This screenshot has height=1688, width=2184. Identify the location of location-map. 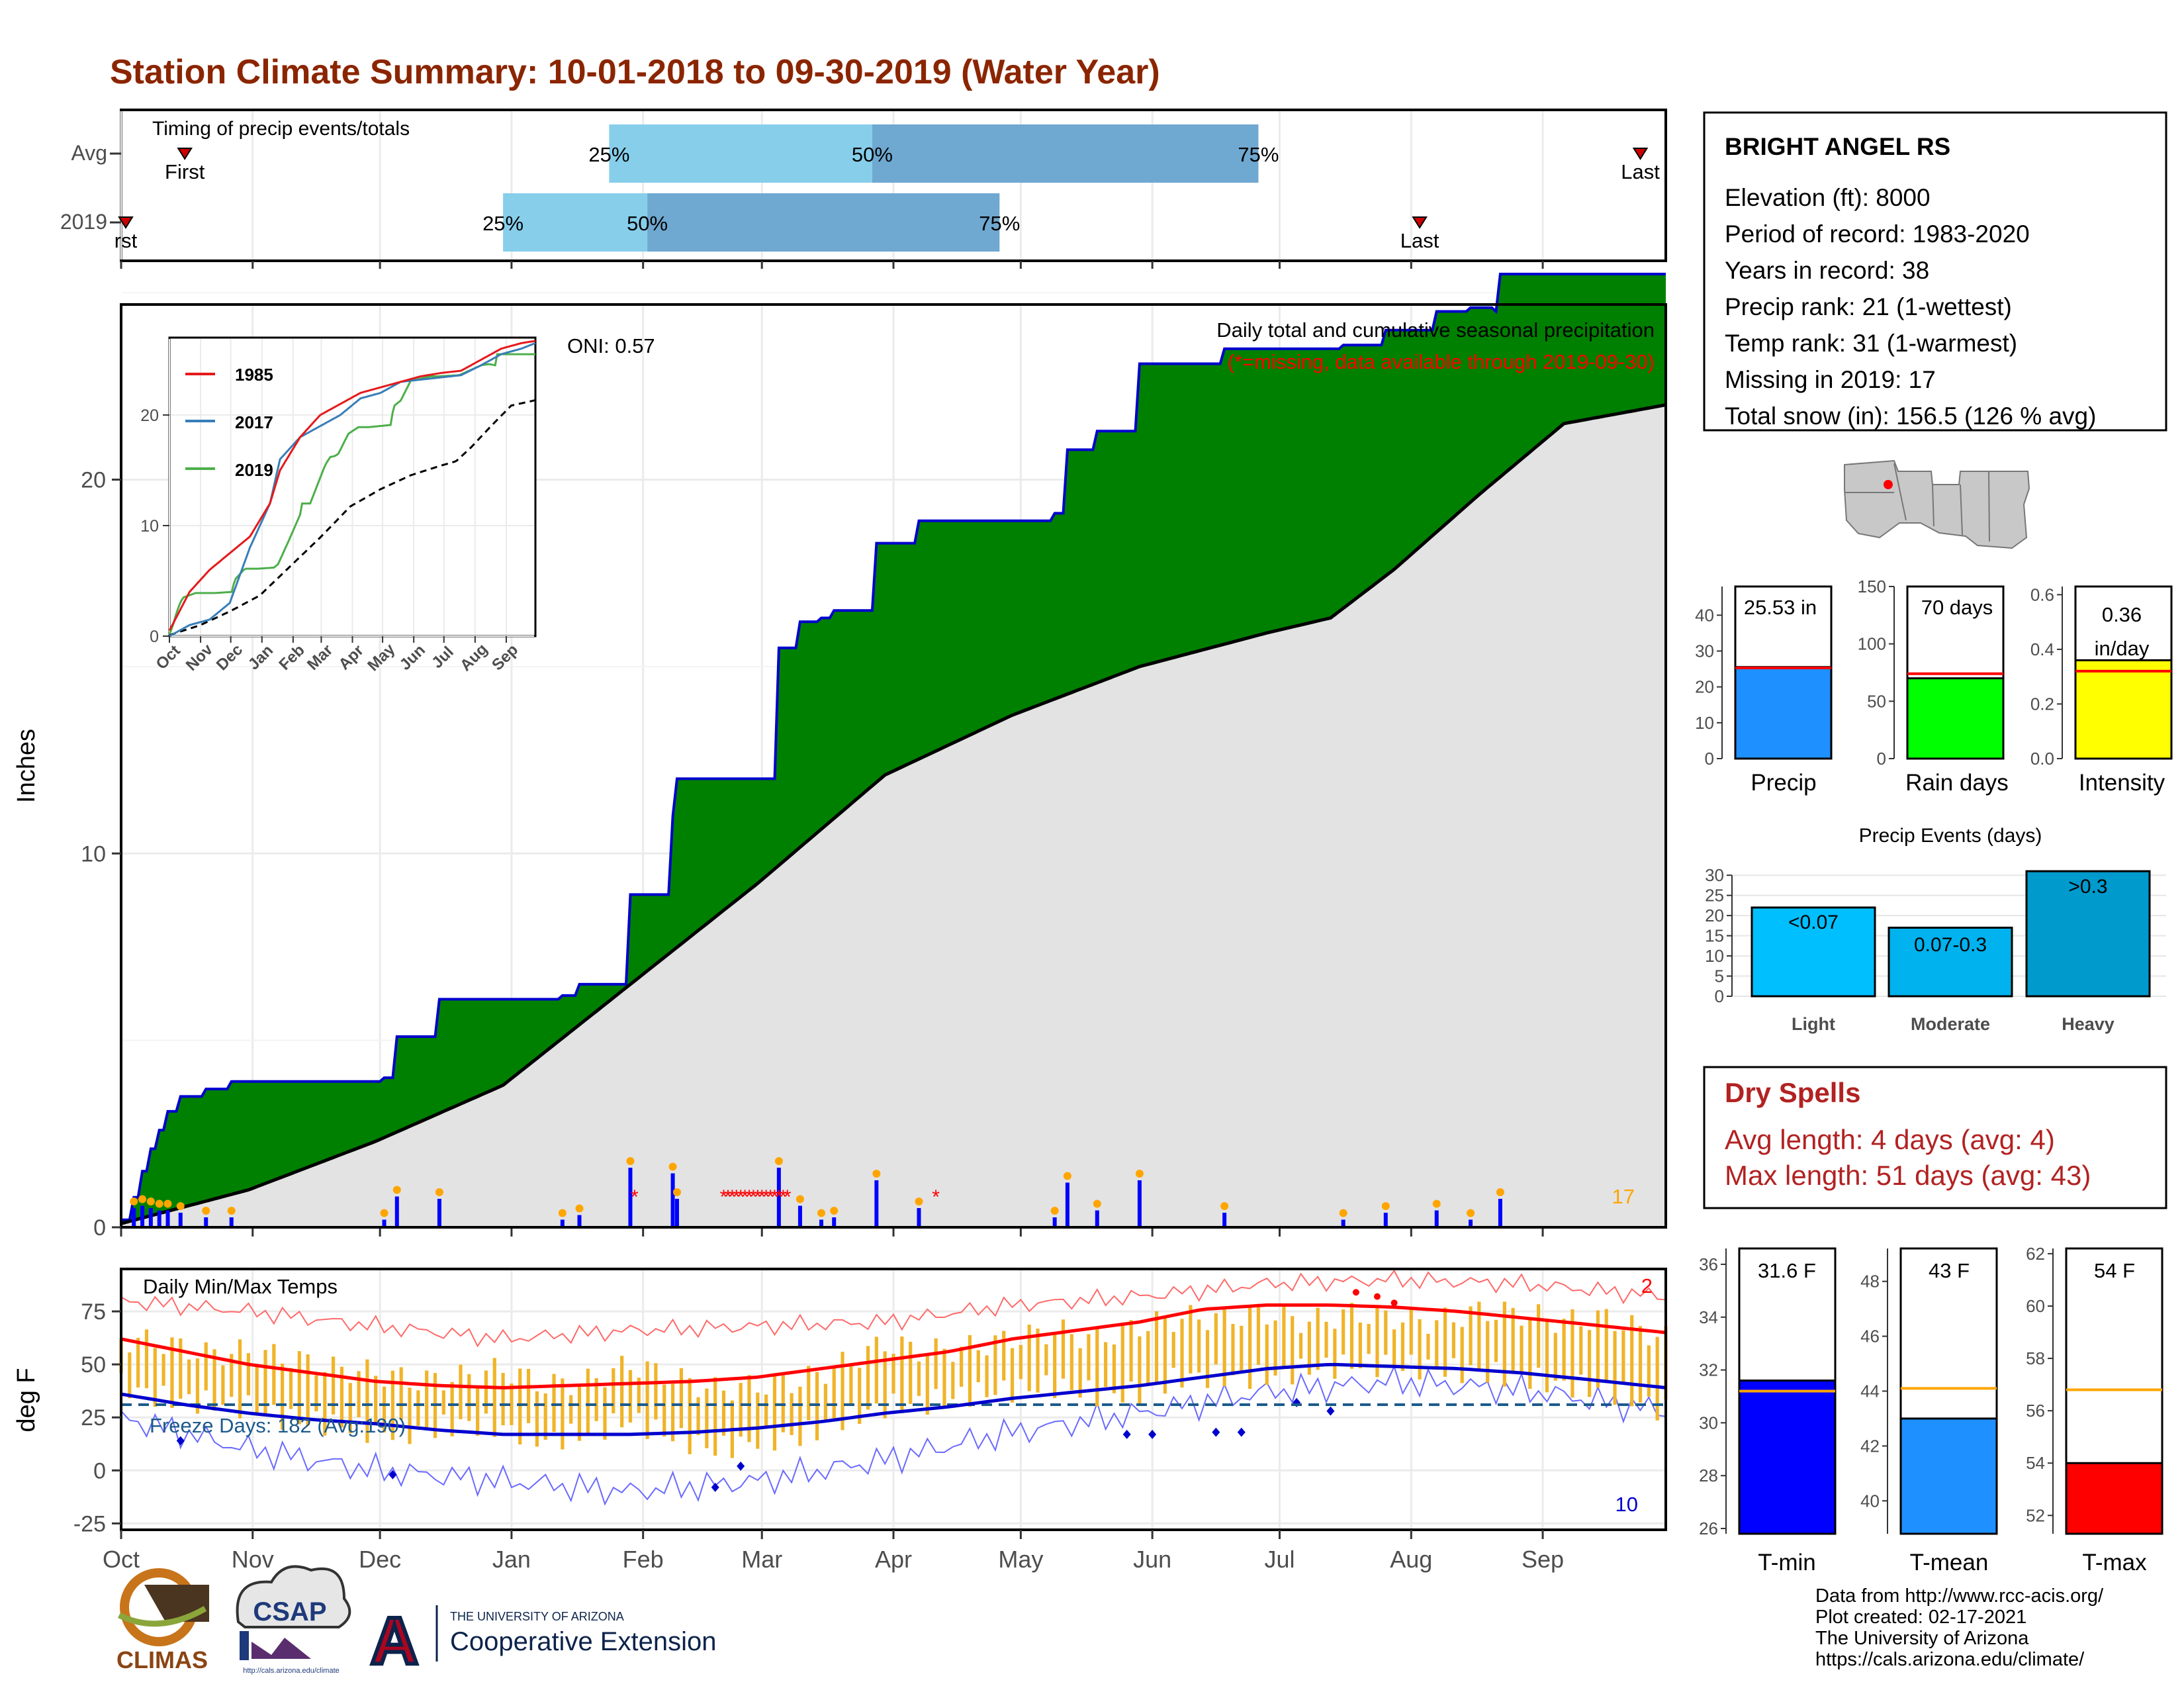
(1936, 512).